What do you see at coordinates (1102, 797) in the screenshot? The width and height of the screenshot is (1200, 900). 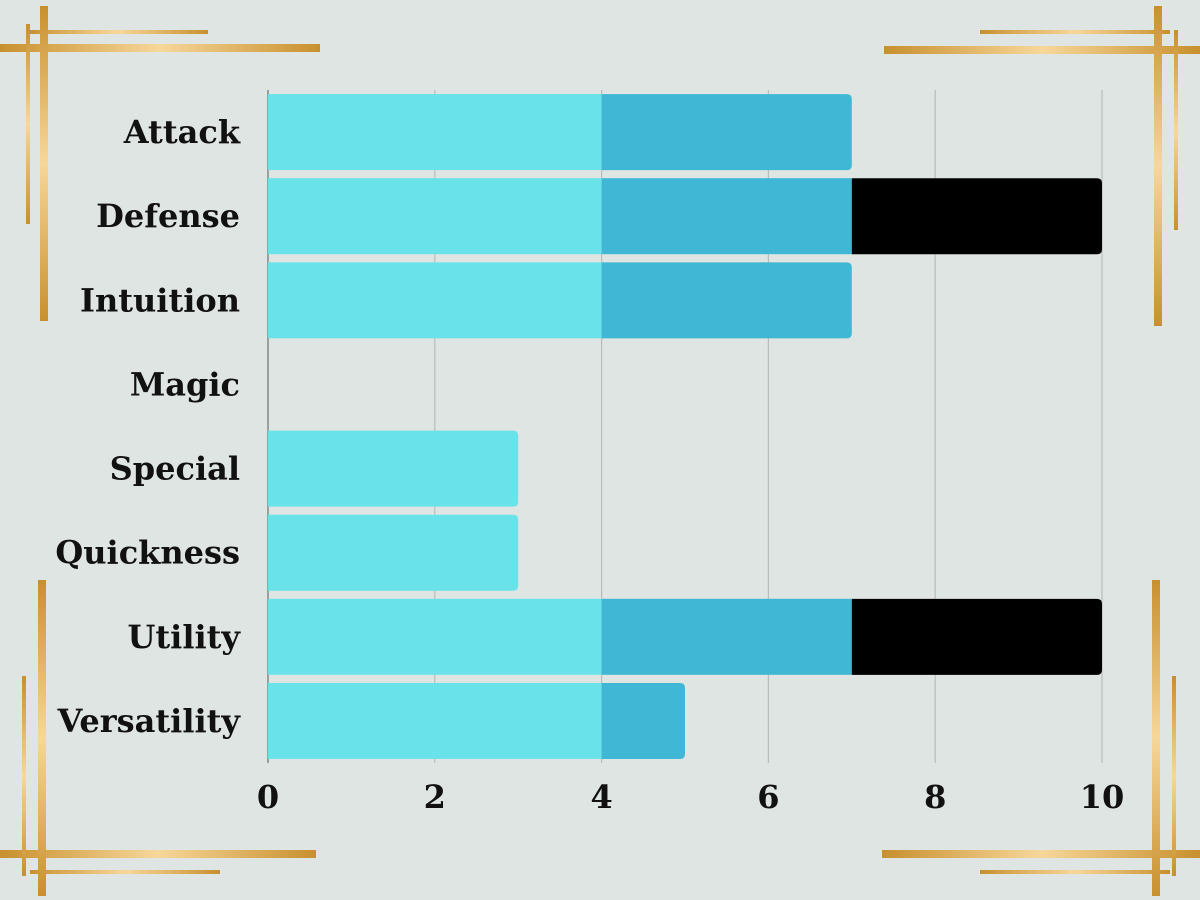 I see `x-tick-label: 10` at bounding box center [1102, 797].